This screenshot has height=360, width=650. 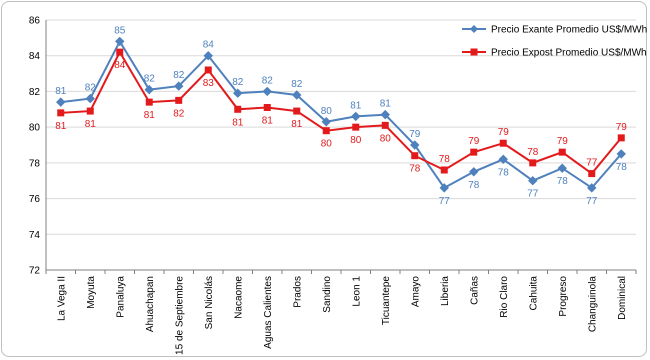 I want to click on x-category-label: Ahuachapan, so click(x=150, y=304).